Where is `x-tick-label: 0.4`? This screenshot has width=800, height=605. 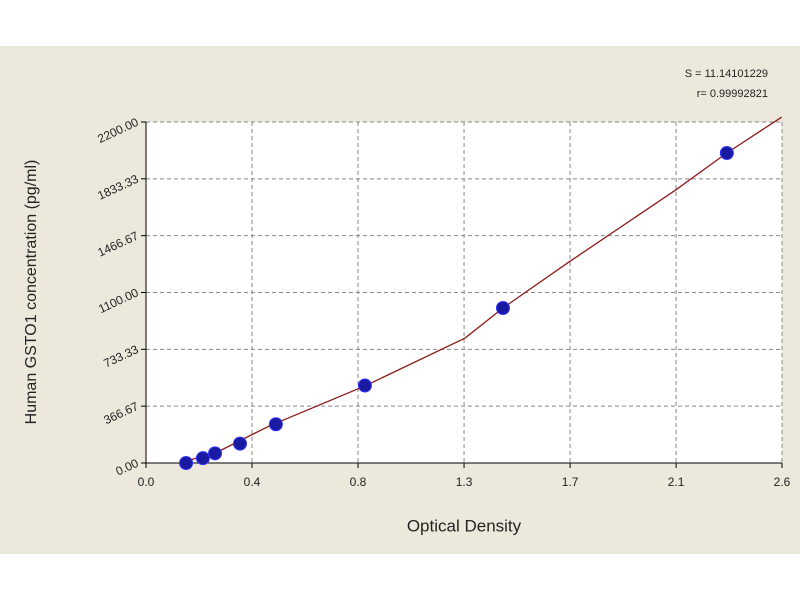 x-tick-label: 0.4 is located at coordinates (252, 482).